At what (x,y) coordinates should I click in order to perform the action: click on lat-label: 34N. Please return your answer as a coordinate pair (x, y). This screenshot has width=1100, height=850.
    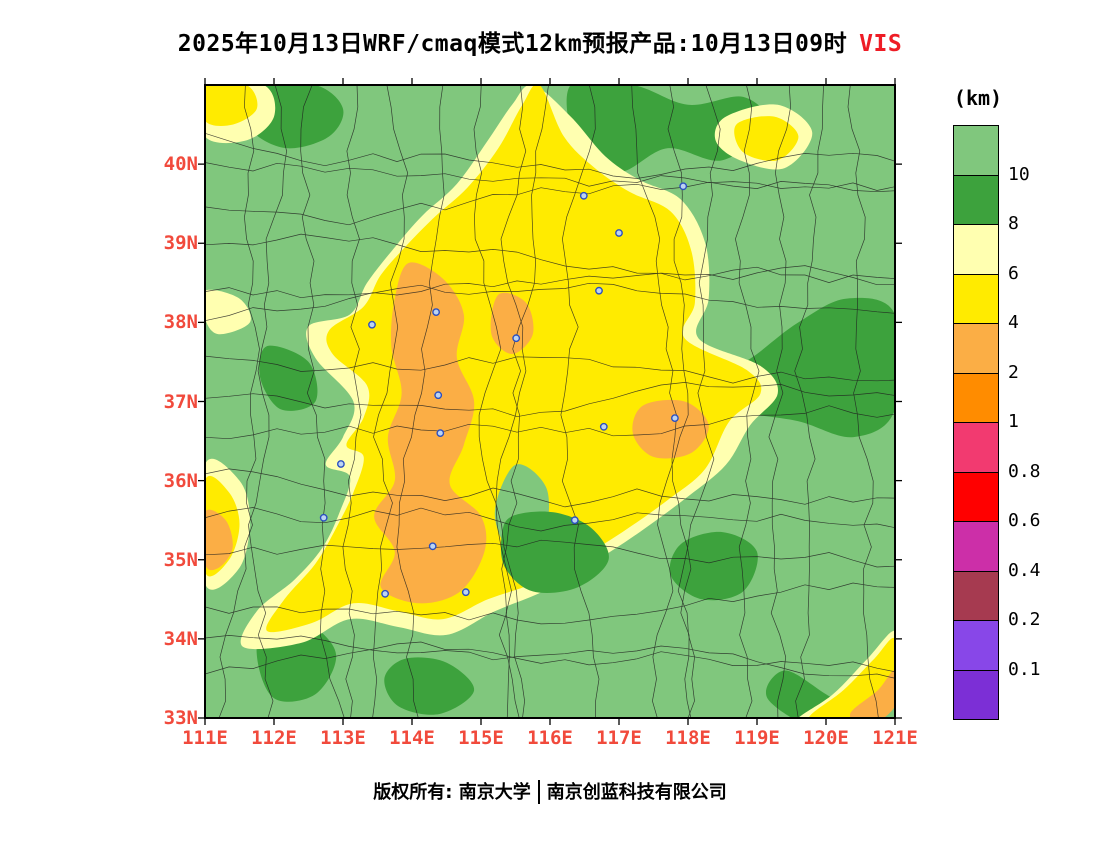
    Looking at the image, I should click on (180, 638).